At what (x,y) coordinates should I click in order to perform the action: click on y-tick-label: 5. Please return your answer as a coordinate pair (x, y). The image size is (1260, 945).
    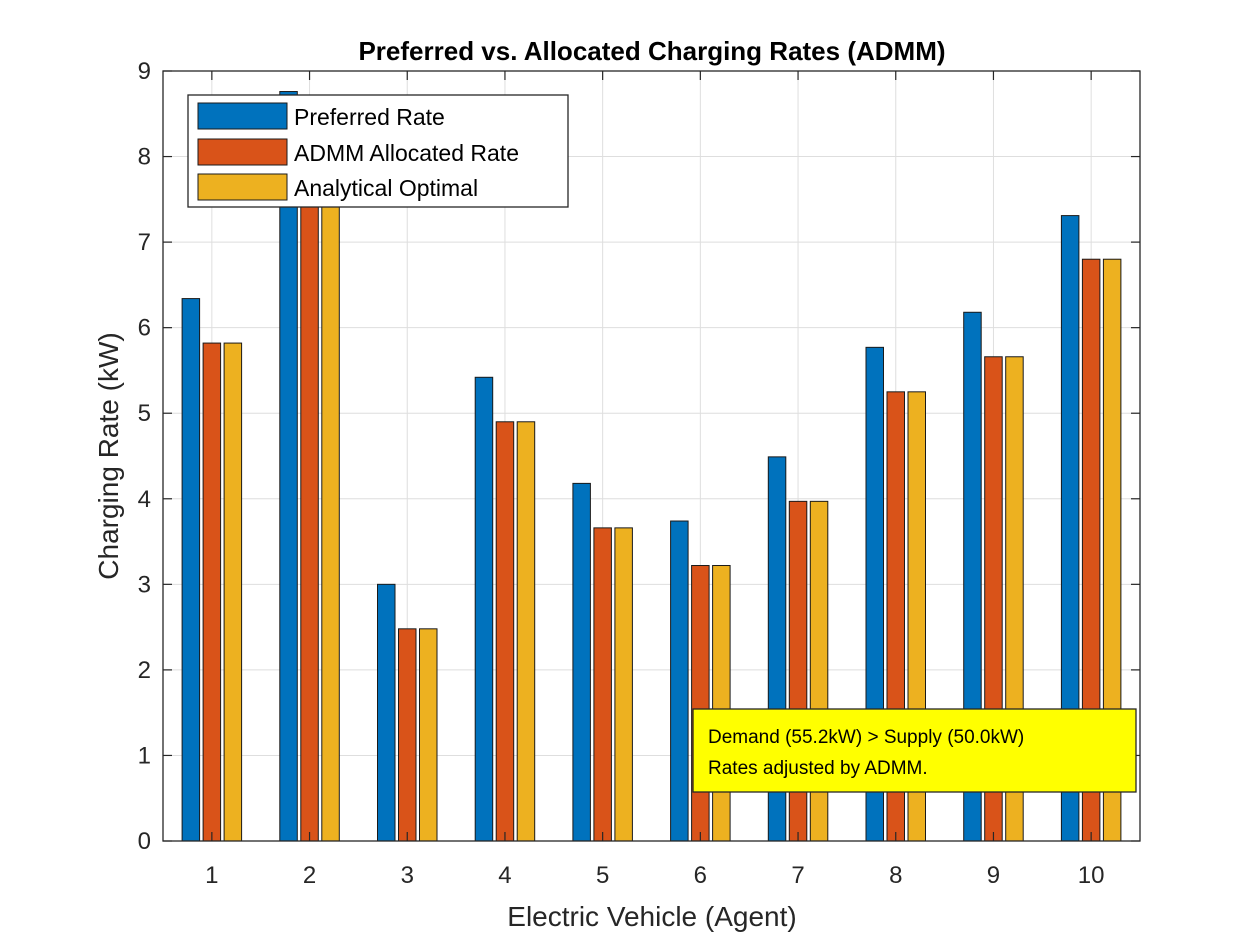
    Looking at the image, I should click on (144, 413).